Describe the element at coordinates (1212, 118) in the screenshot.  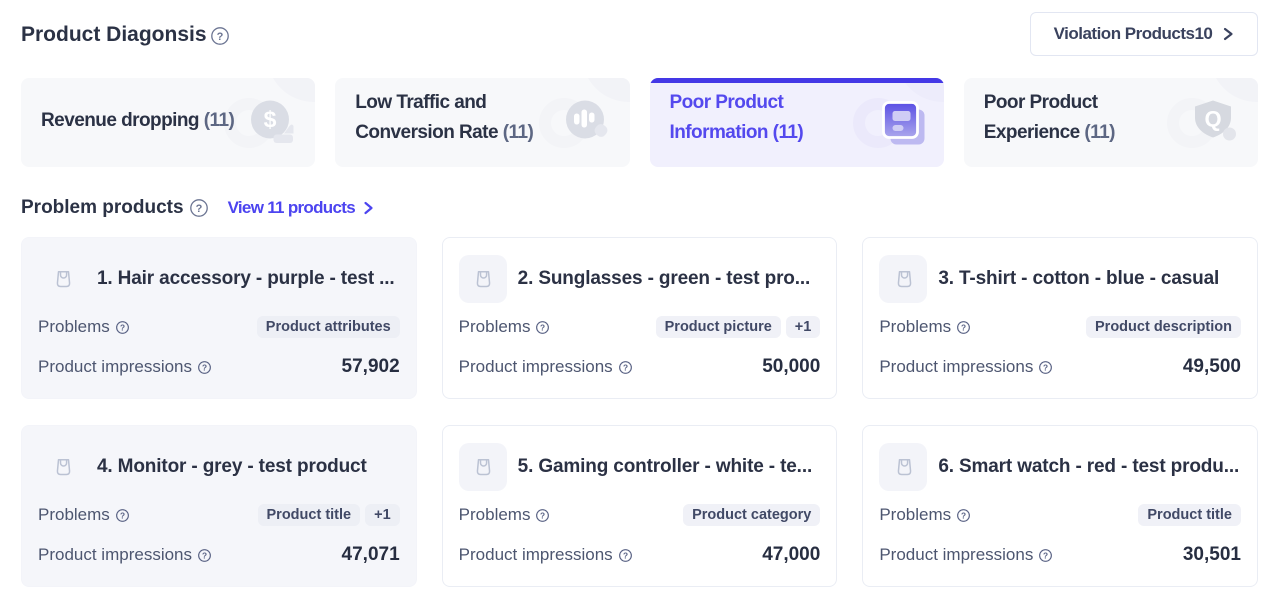
I see `svg-text: Q` at that location.